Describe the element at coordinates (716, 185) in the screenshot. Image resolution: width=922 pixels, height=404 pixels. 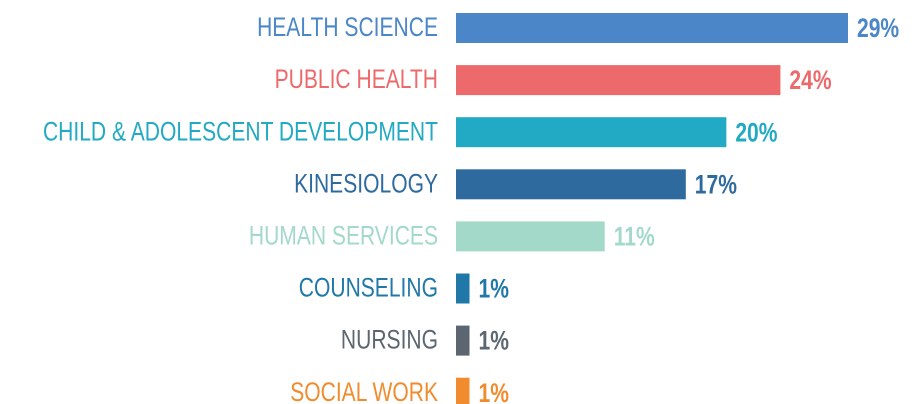
I see `value-label: 17%` at that location.